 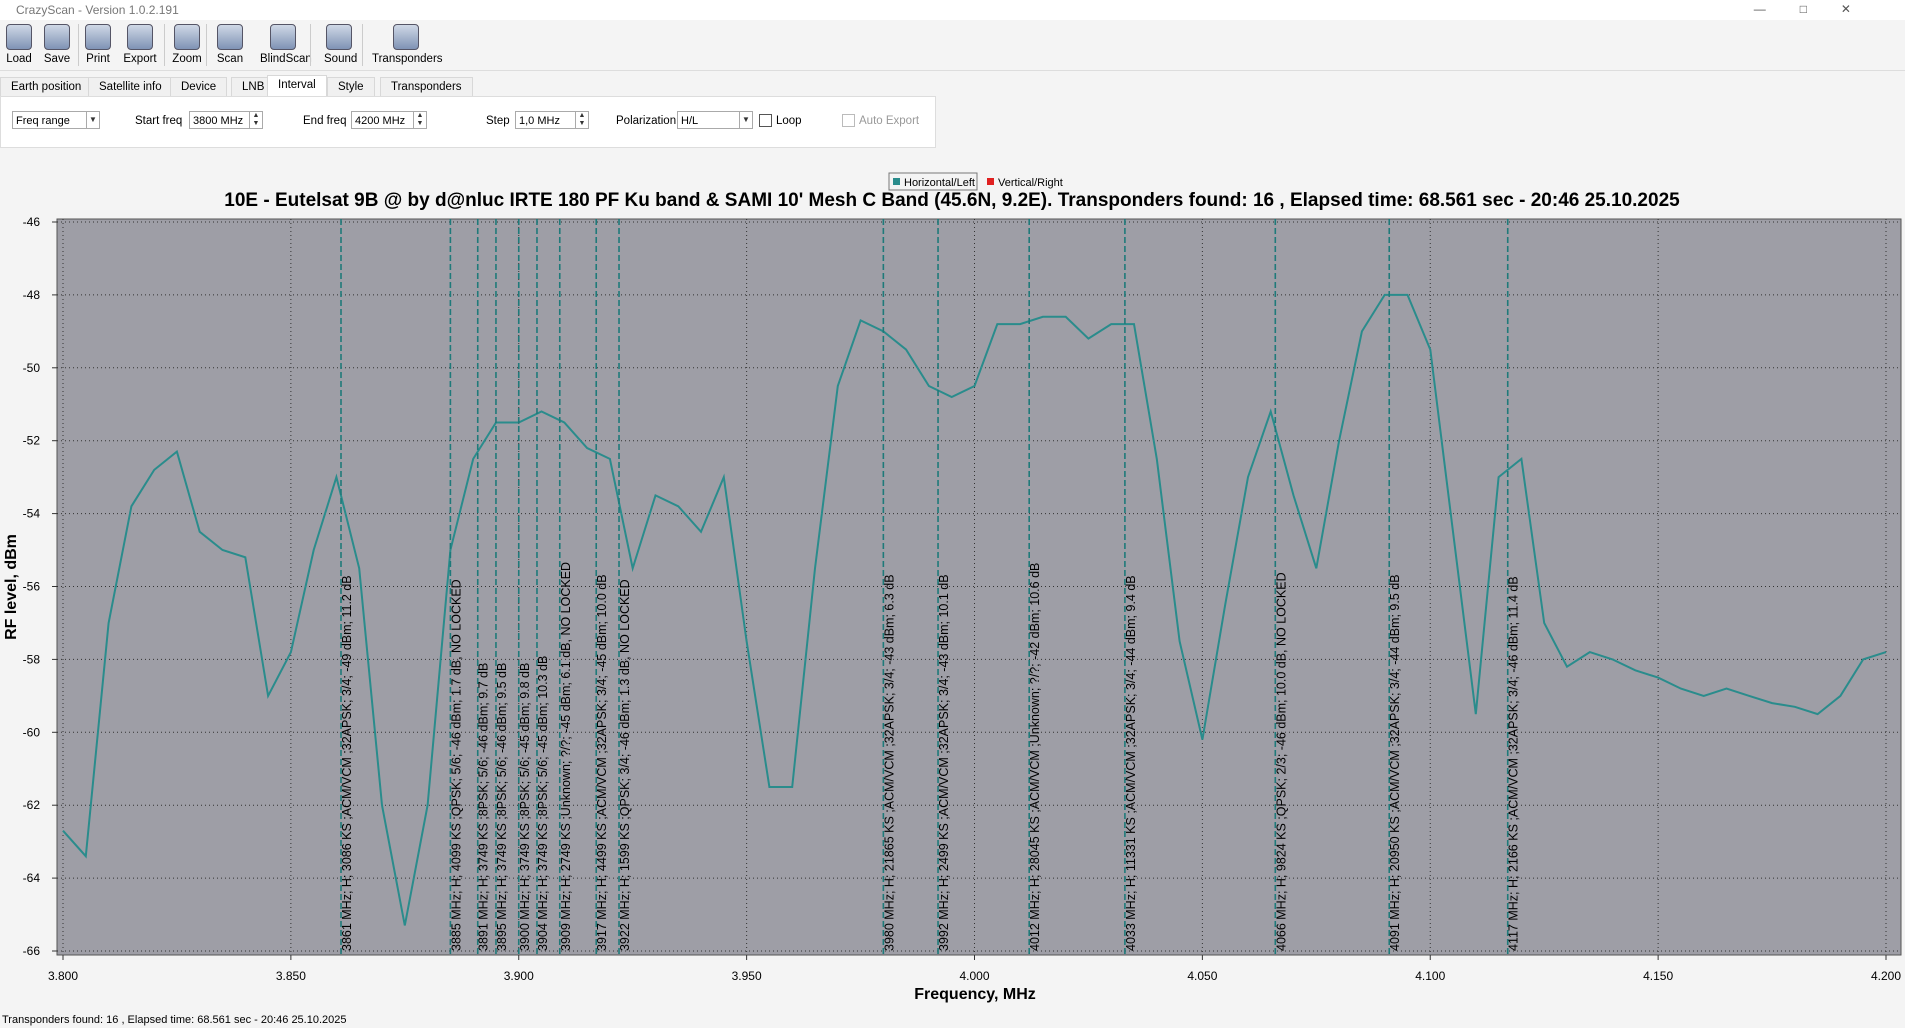 What do you see at coordinates (199, 87) in the screenshot?
I see `tab: Device` at bounding box center [199, 87].